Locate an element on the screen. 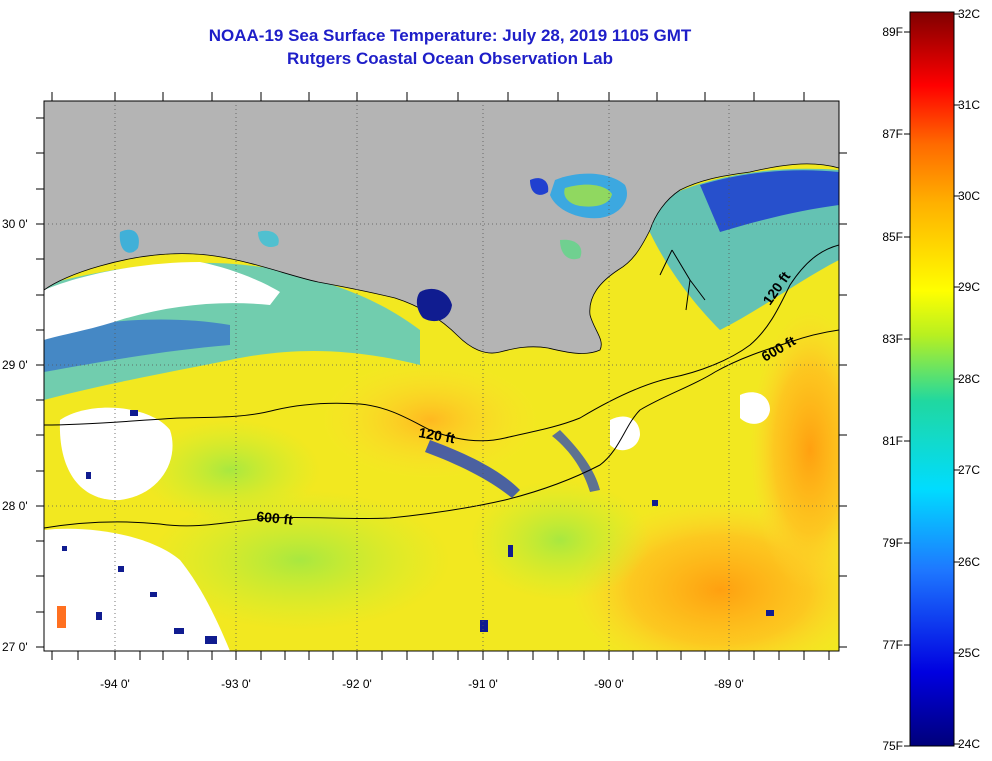 The height and width of the screenshot is (761, 992). inland-bay is located at coordinates (434, 305).